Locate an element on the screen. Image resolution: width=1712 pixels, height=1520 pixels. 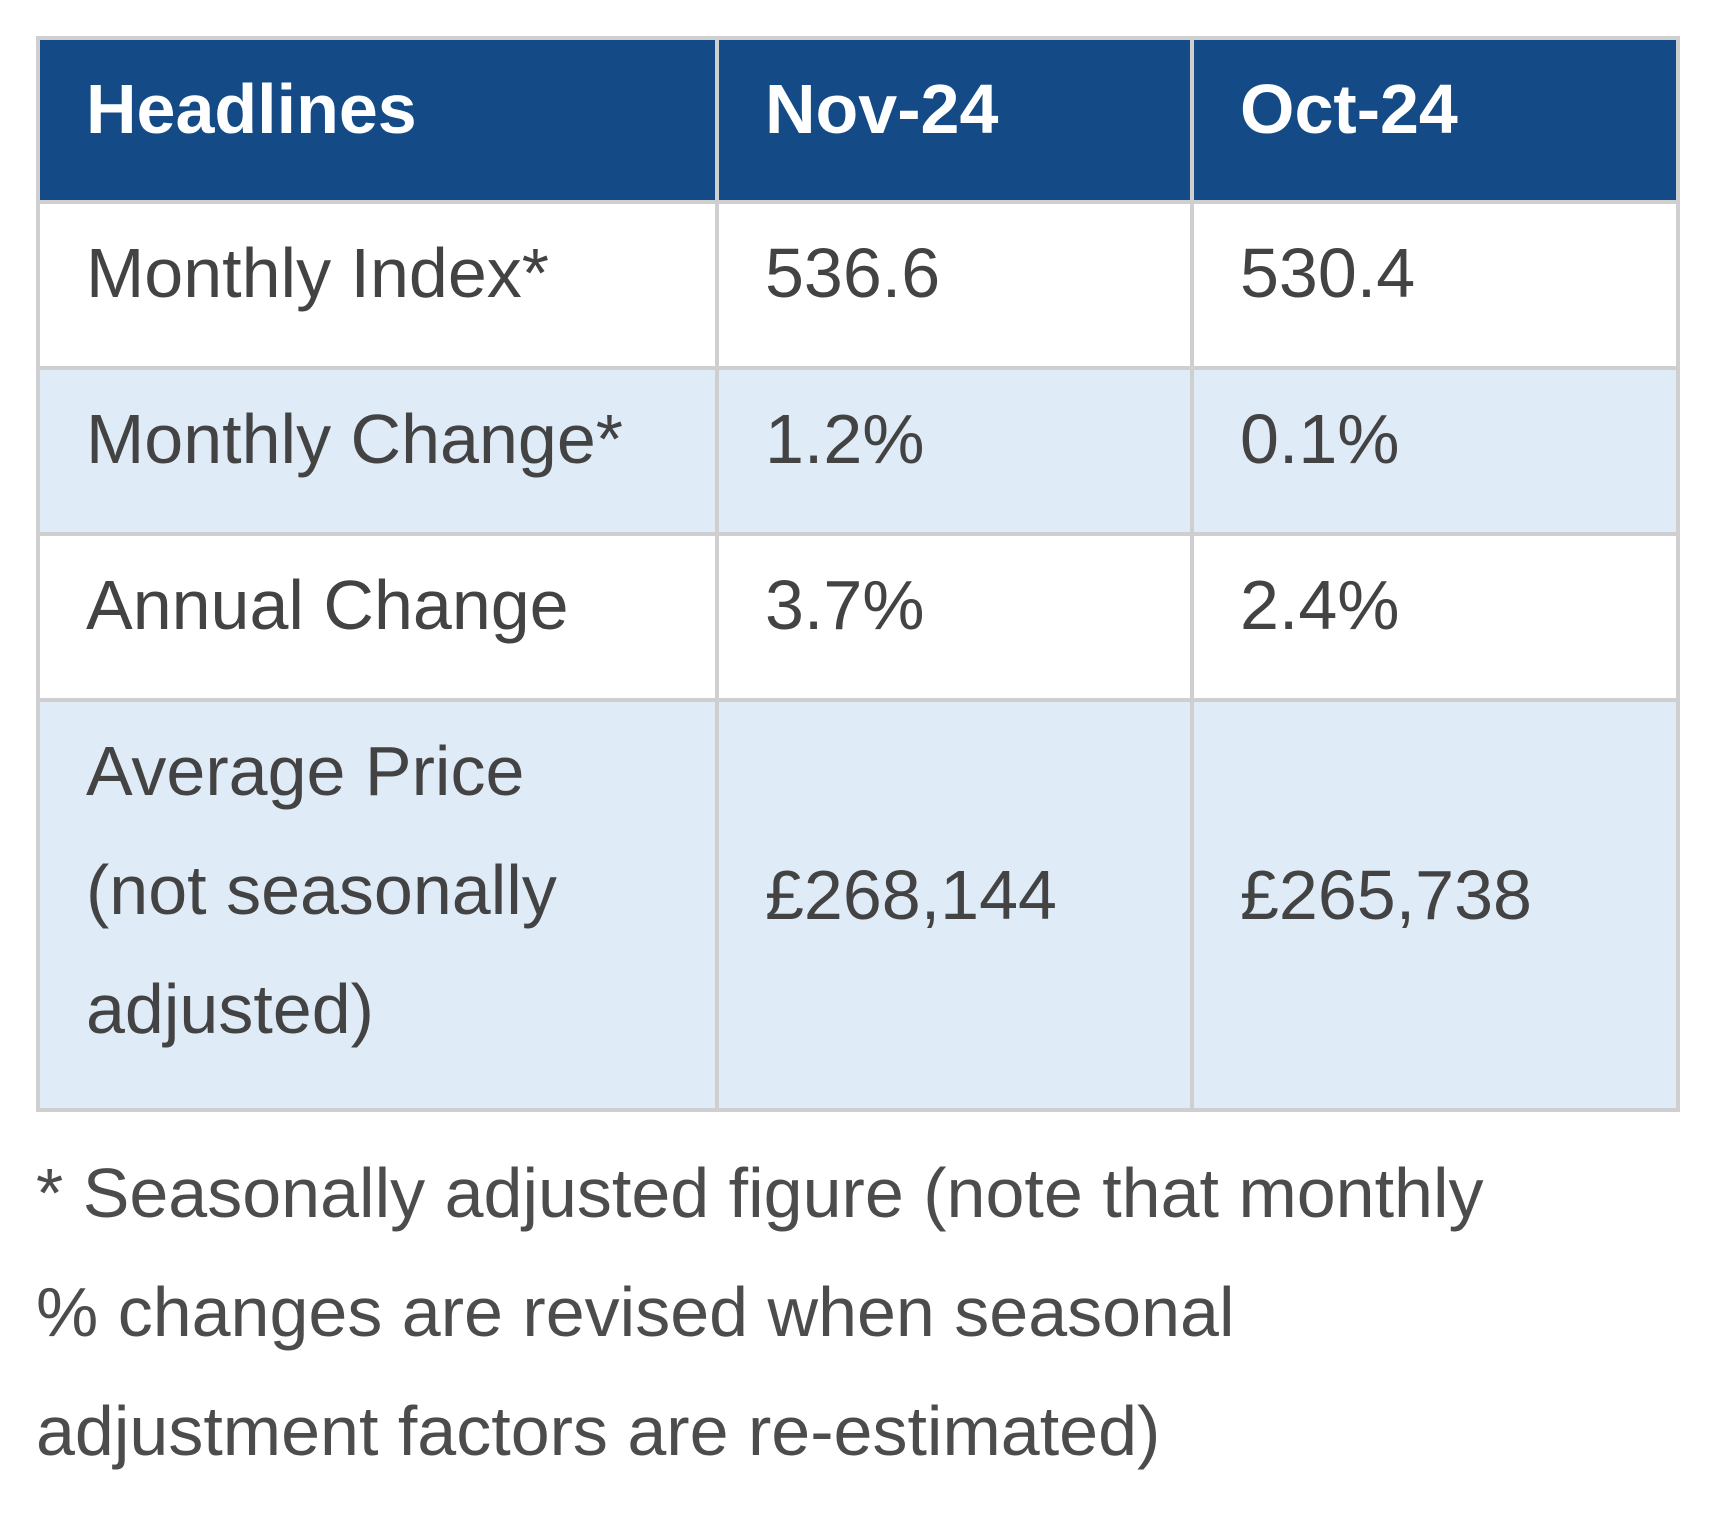
row-label-average-price: Average Price (not seasonally adjusted) is located at coordinates (377, 905).